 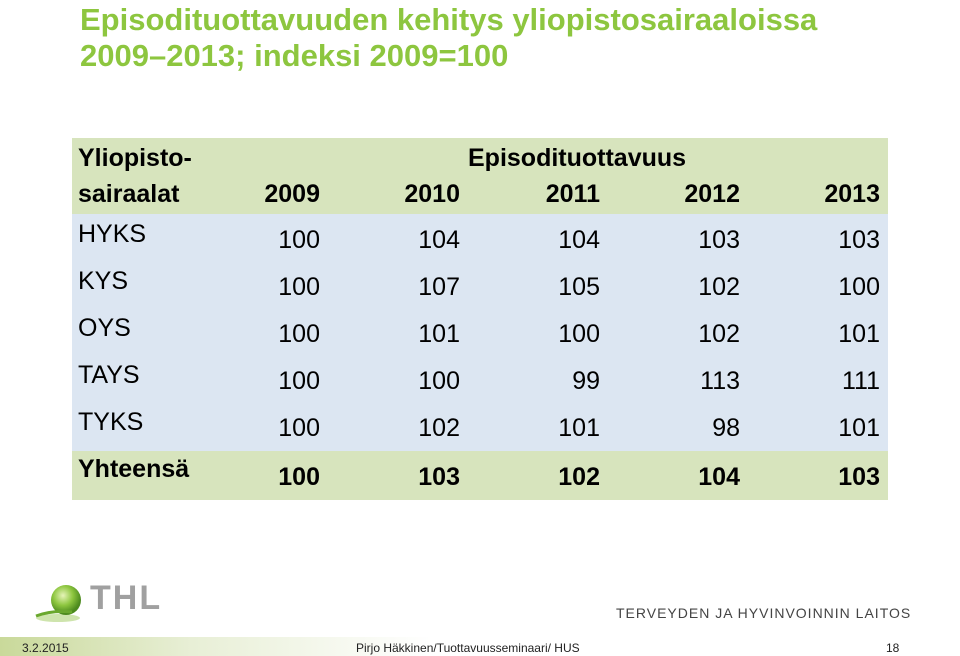 I want to click on year-header: 2012, so click(x=712, y=194).